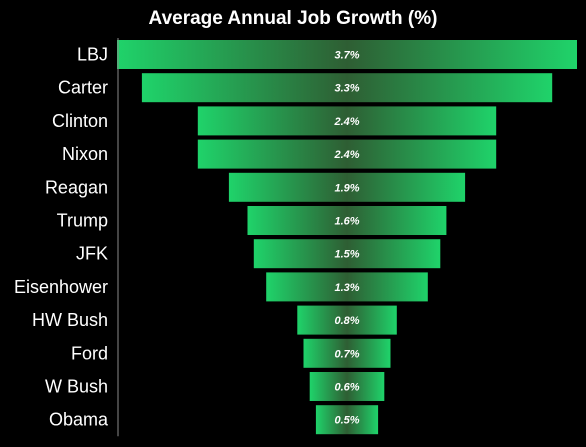 This screenshot has height=447, width=586. I want to click on category-label: Ford, so click(89, 353).